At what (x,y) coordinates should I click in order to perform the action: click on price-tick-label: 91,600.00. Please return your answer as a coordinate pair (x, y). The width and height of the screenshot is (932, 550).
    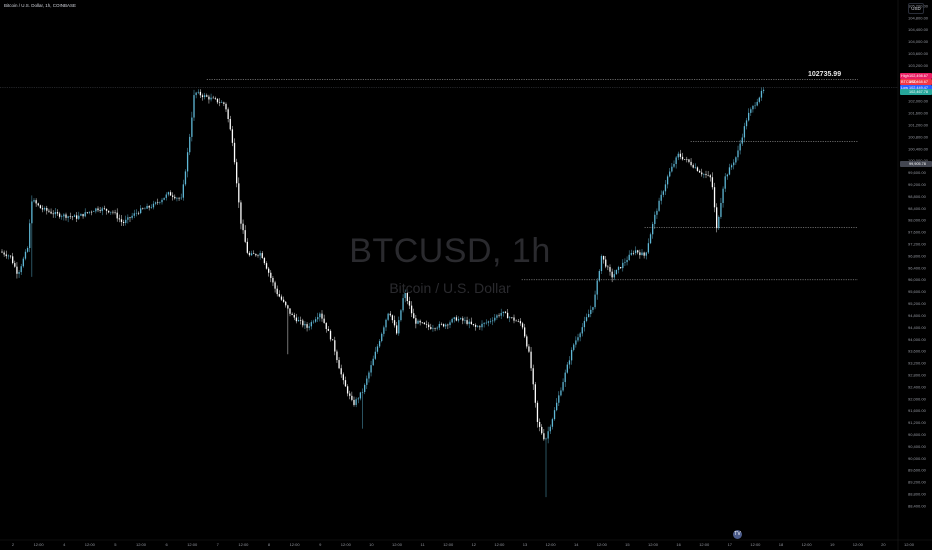
    Looking at the image, I should click on (917, 410).